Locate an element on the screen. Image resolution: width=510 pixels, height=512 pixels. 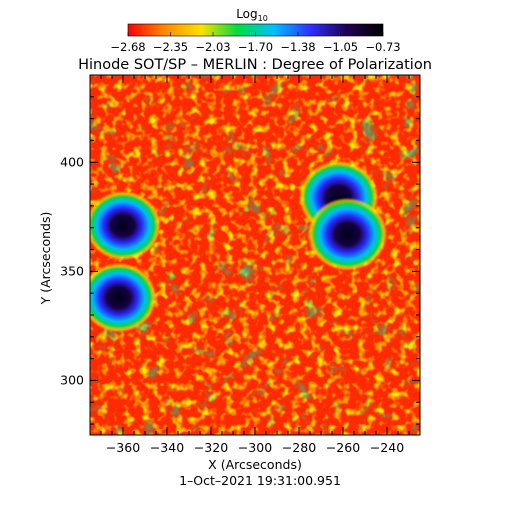
colorbar-tick-label: −2.35 is located at coordinates (170, 47).